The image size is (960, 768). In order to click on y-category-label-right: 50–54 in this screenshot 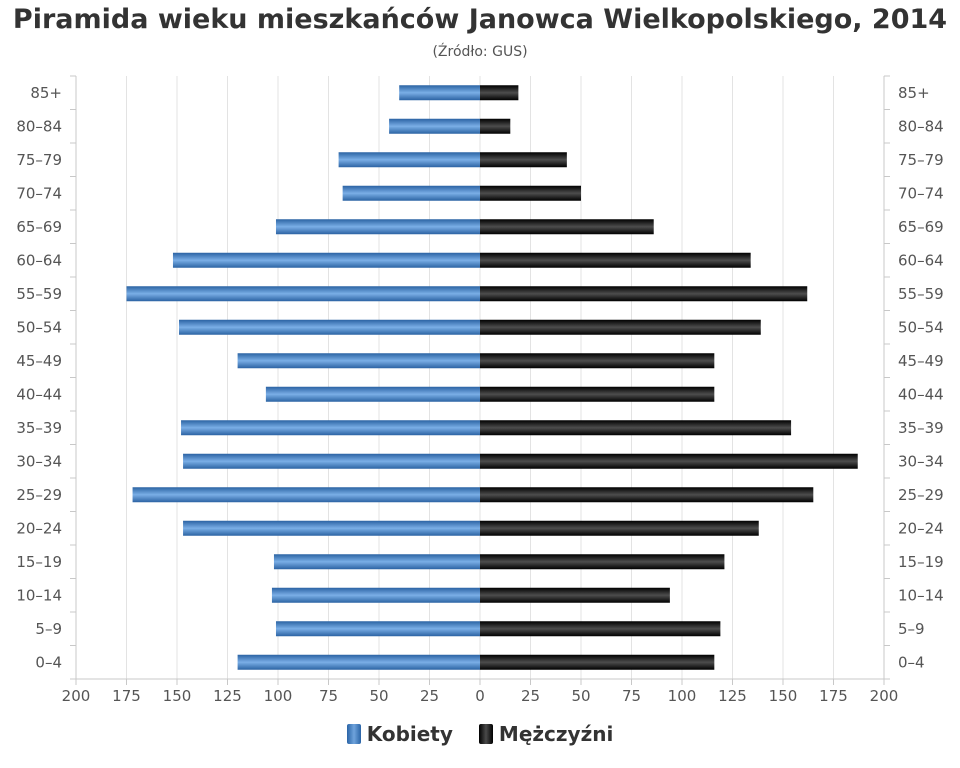, I will do `click(921, 327)`.